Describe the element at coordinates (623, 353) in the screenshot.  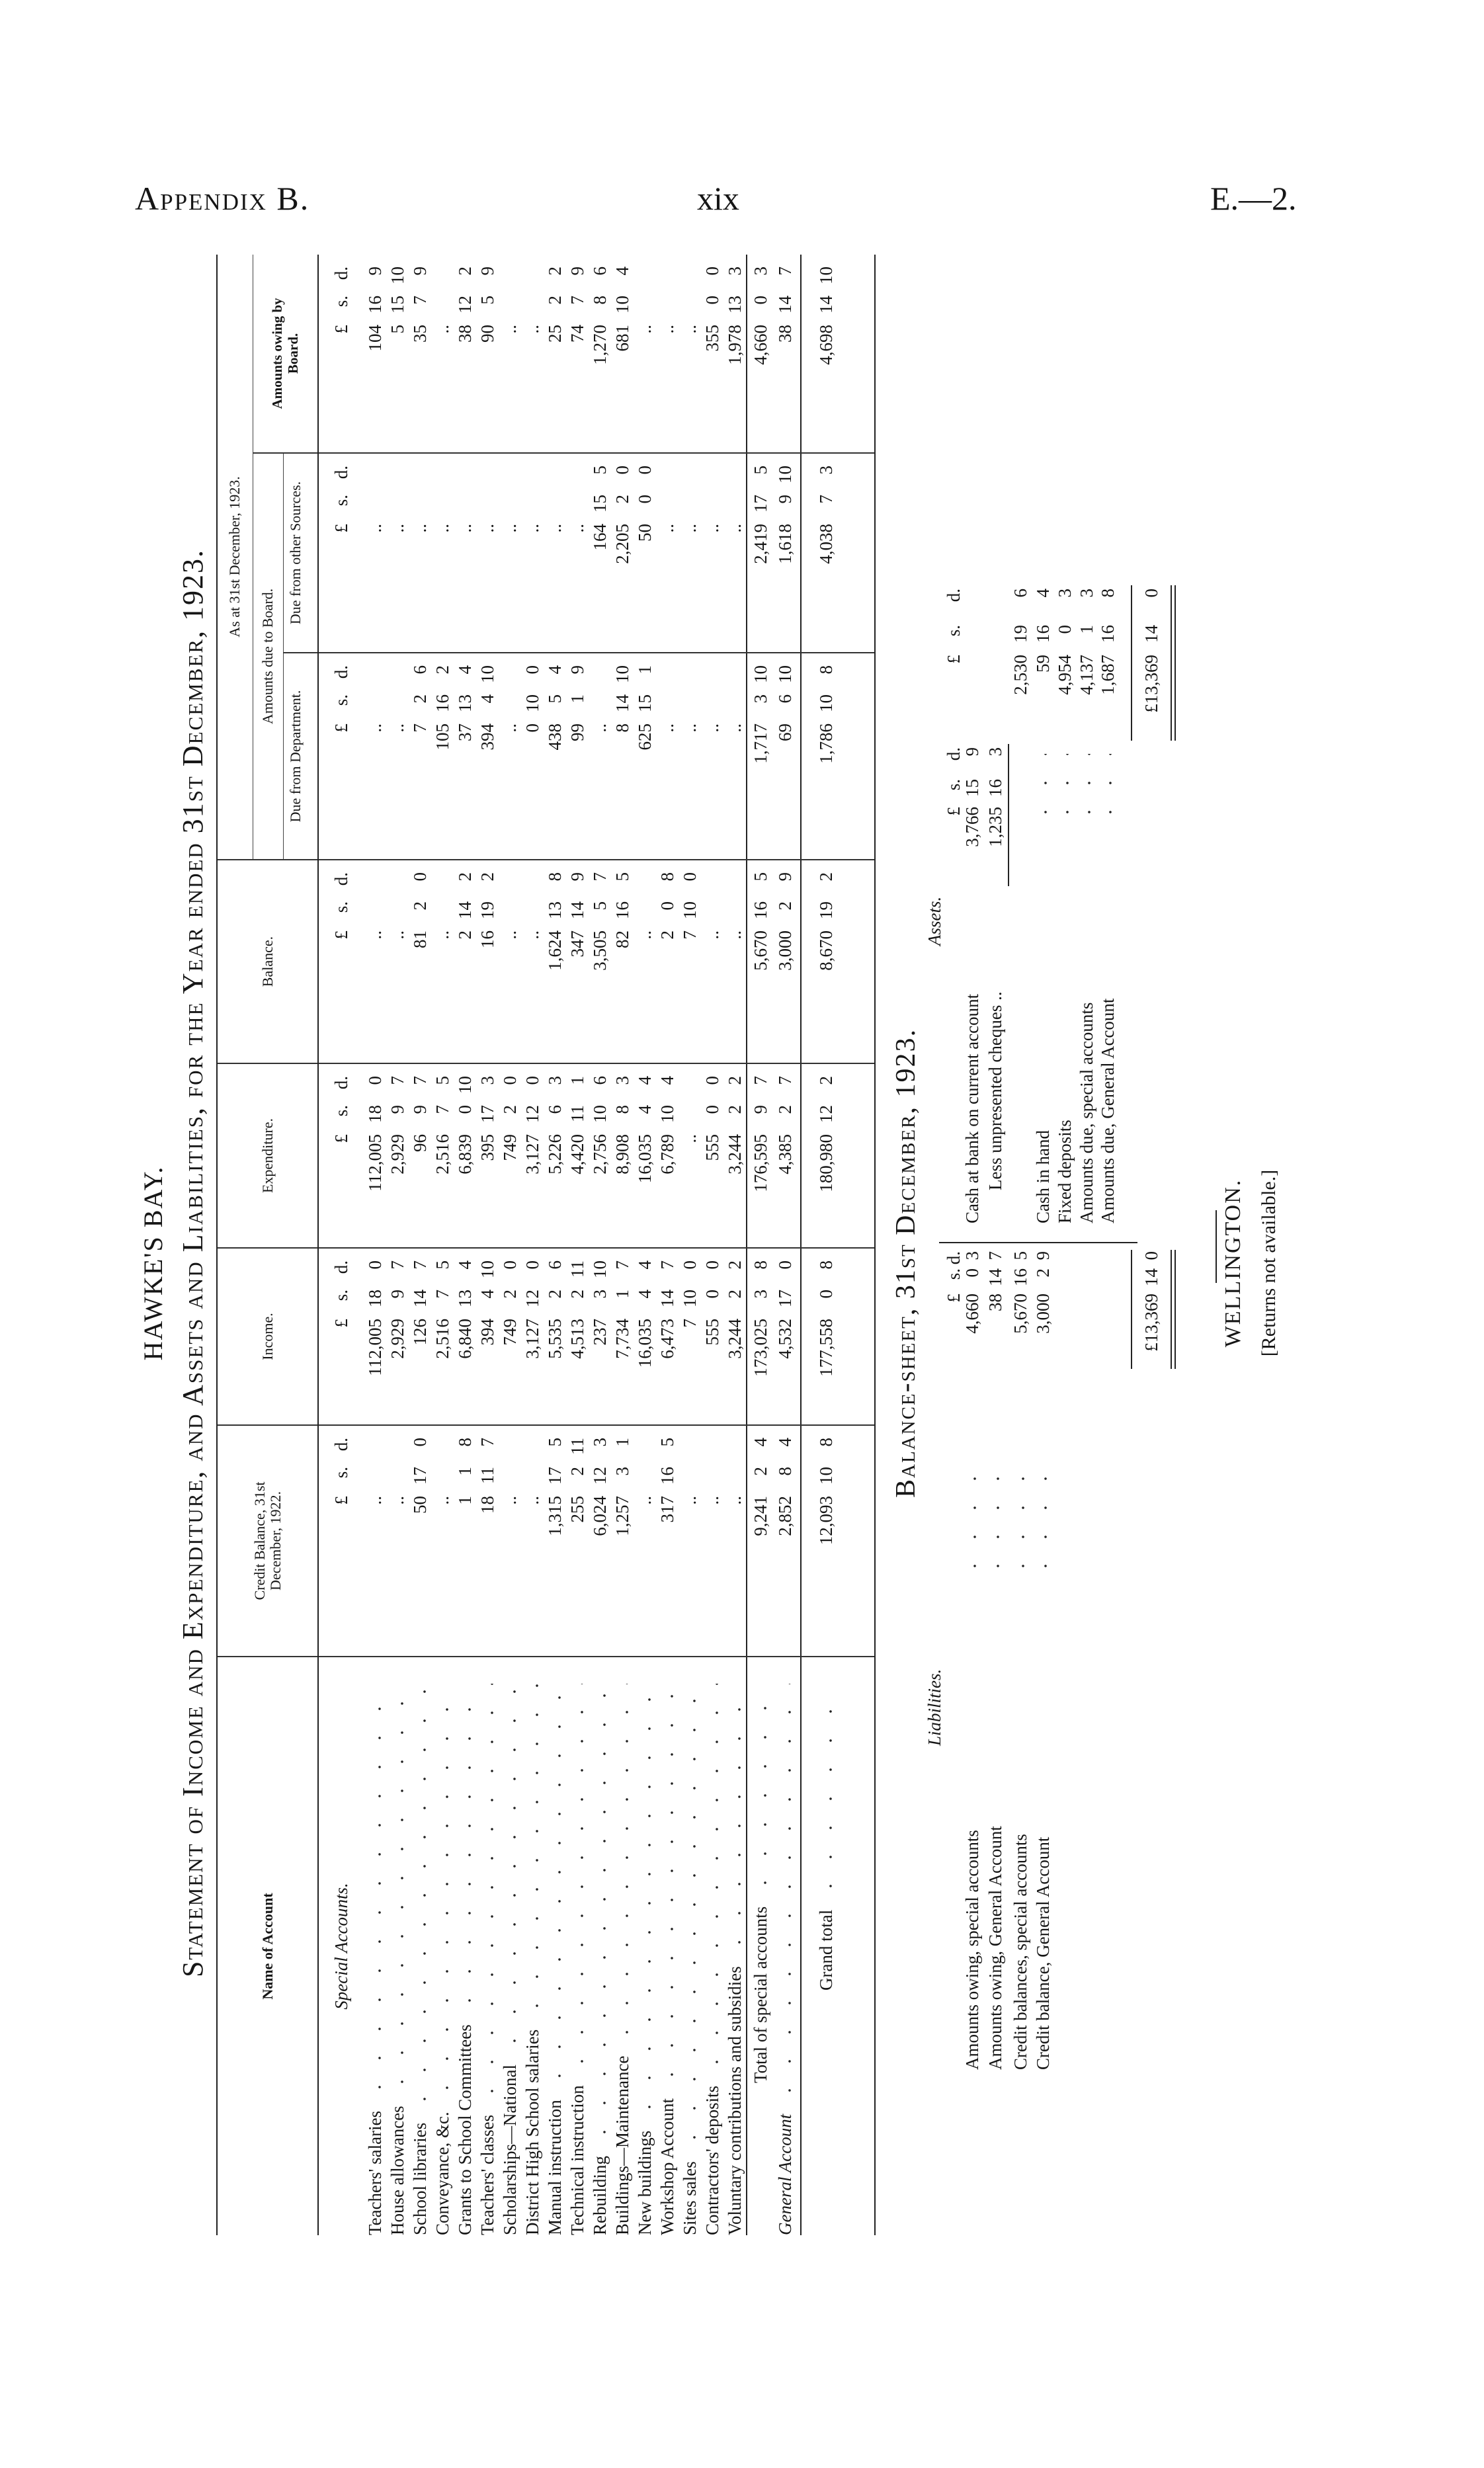
I see `owing-cell: 681 10 4` at that location.